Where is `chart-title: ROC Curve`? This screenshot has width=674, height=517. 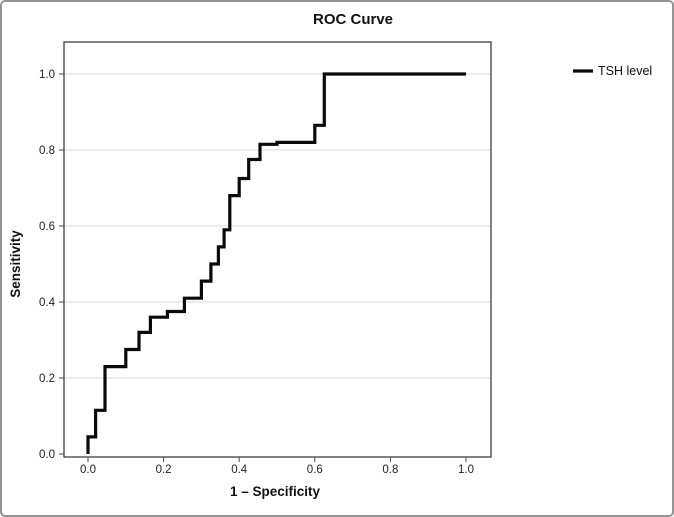 chart-title: ROC Curve is located at coordinates (353, 19).